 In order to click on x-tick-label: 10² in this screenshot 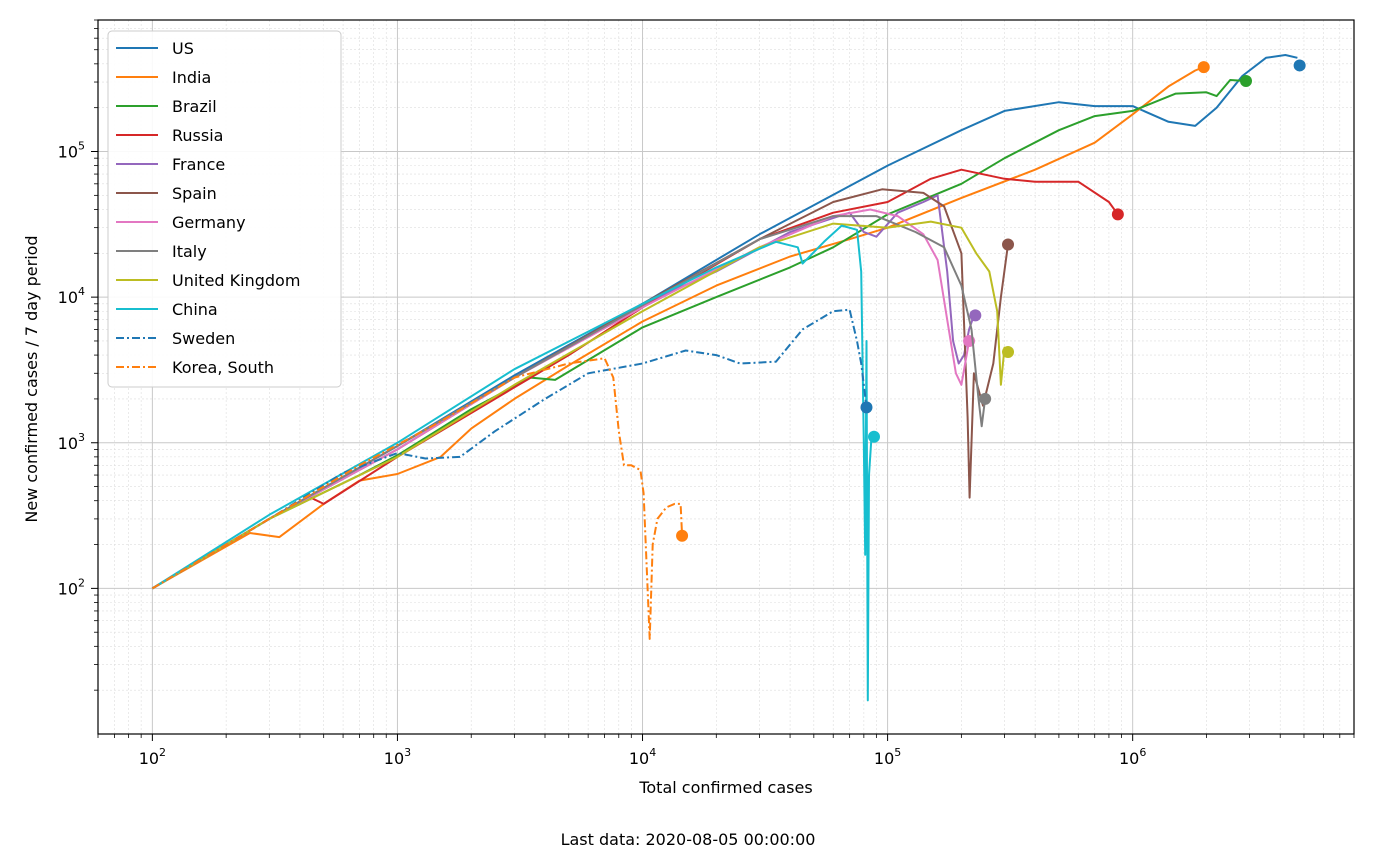, I will do `click(152, 757)`.